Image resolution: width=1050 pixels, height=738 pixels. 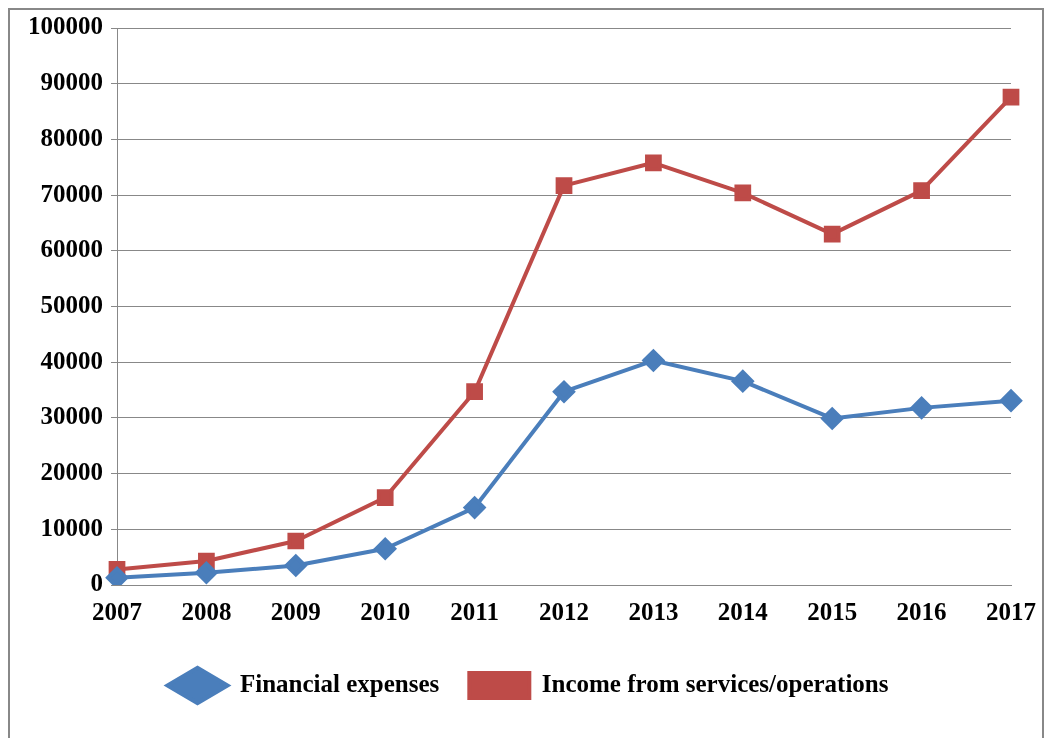 I want to click on legend-label: Financial expenses, so click(x=340, y=683).